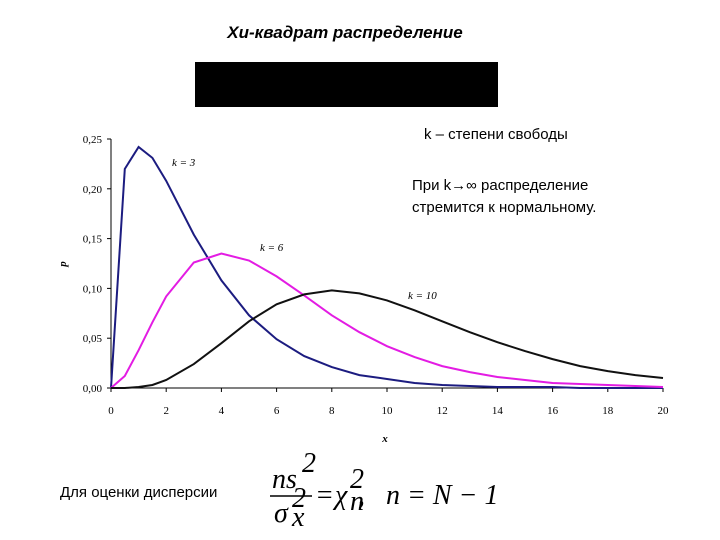  I want to click on x-axis-label: x, so click(384, 439).